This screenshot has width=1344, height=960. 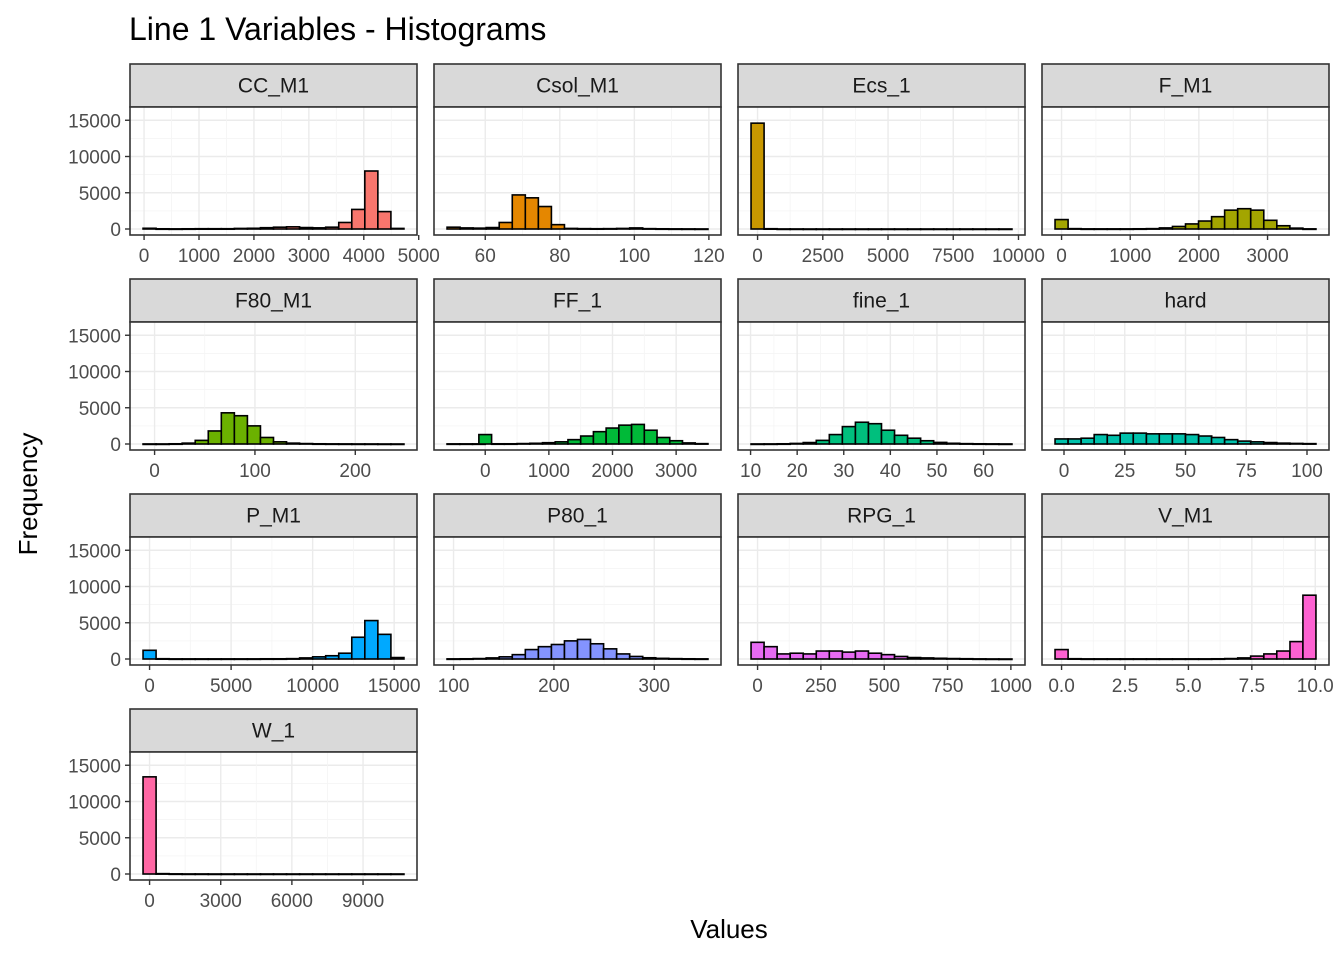 I want to click on panel-f80-m1: F80_M1 0 5000 10000 15000 0 100 200, so click(x=243, y=380).